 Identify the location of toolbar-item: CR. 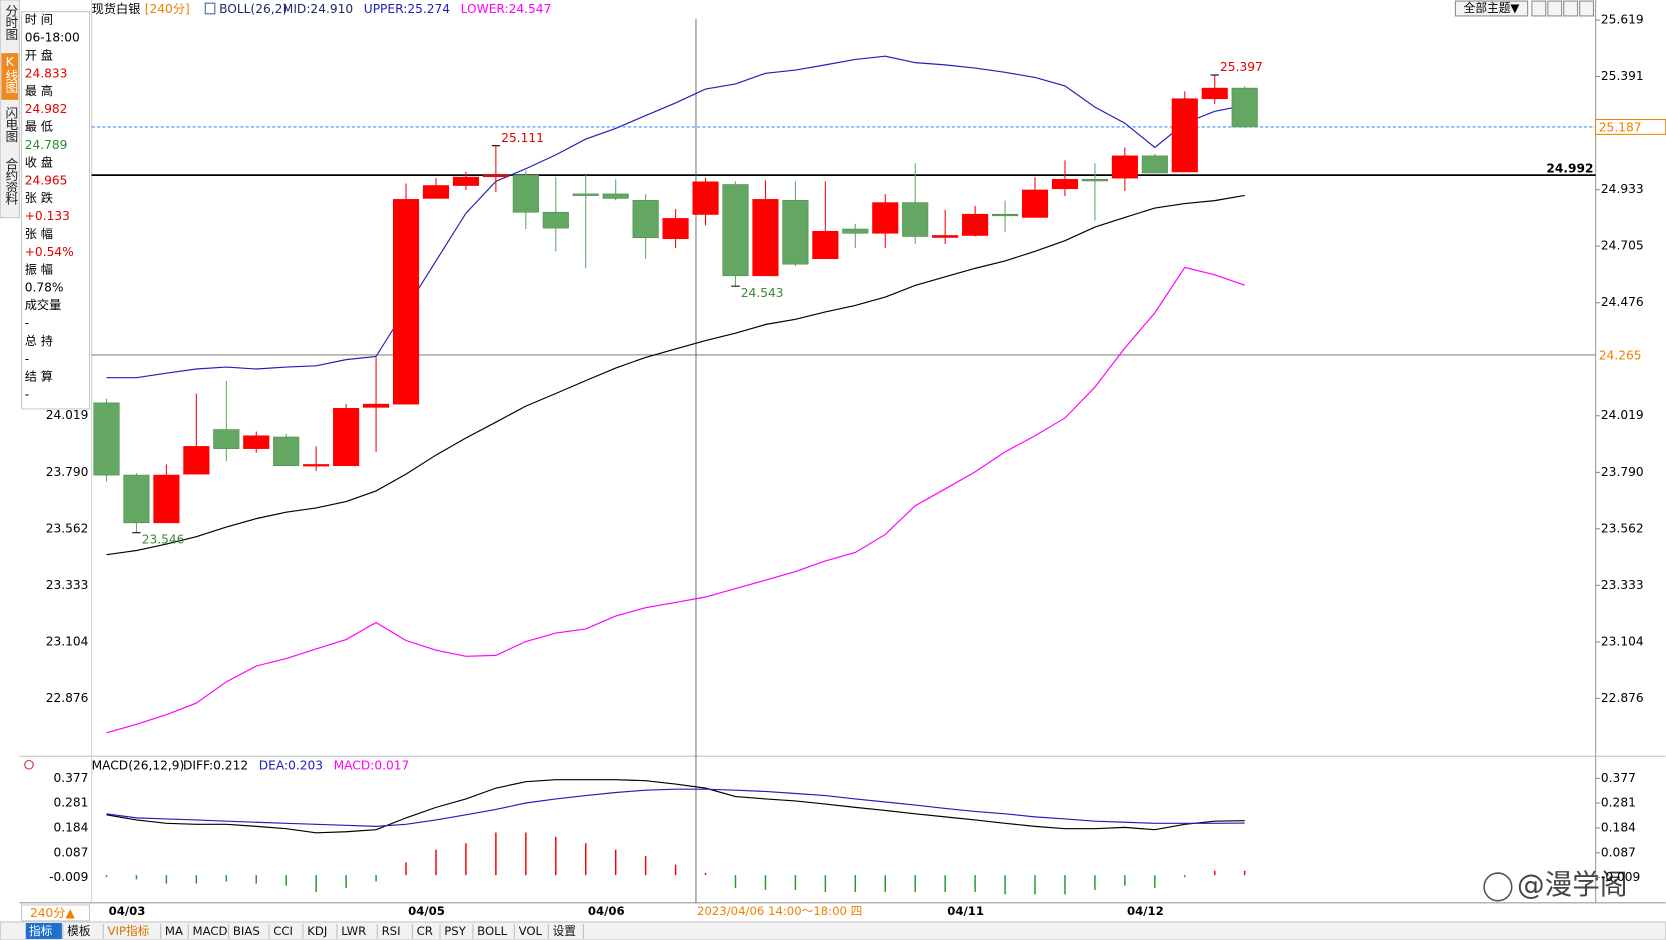
(425, 931).